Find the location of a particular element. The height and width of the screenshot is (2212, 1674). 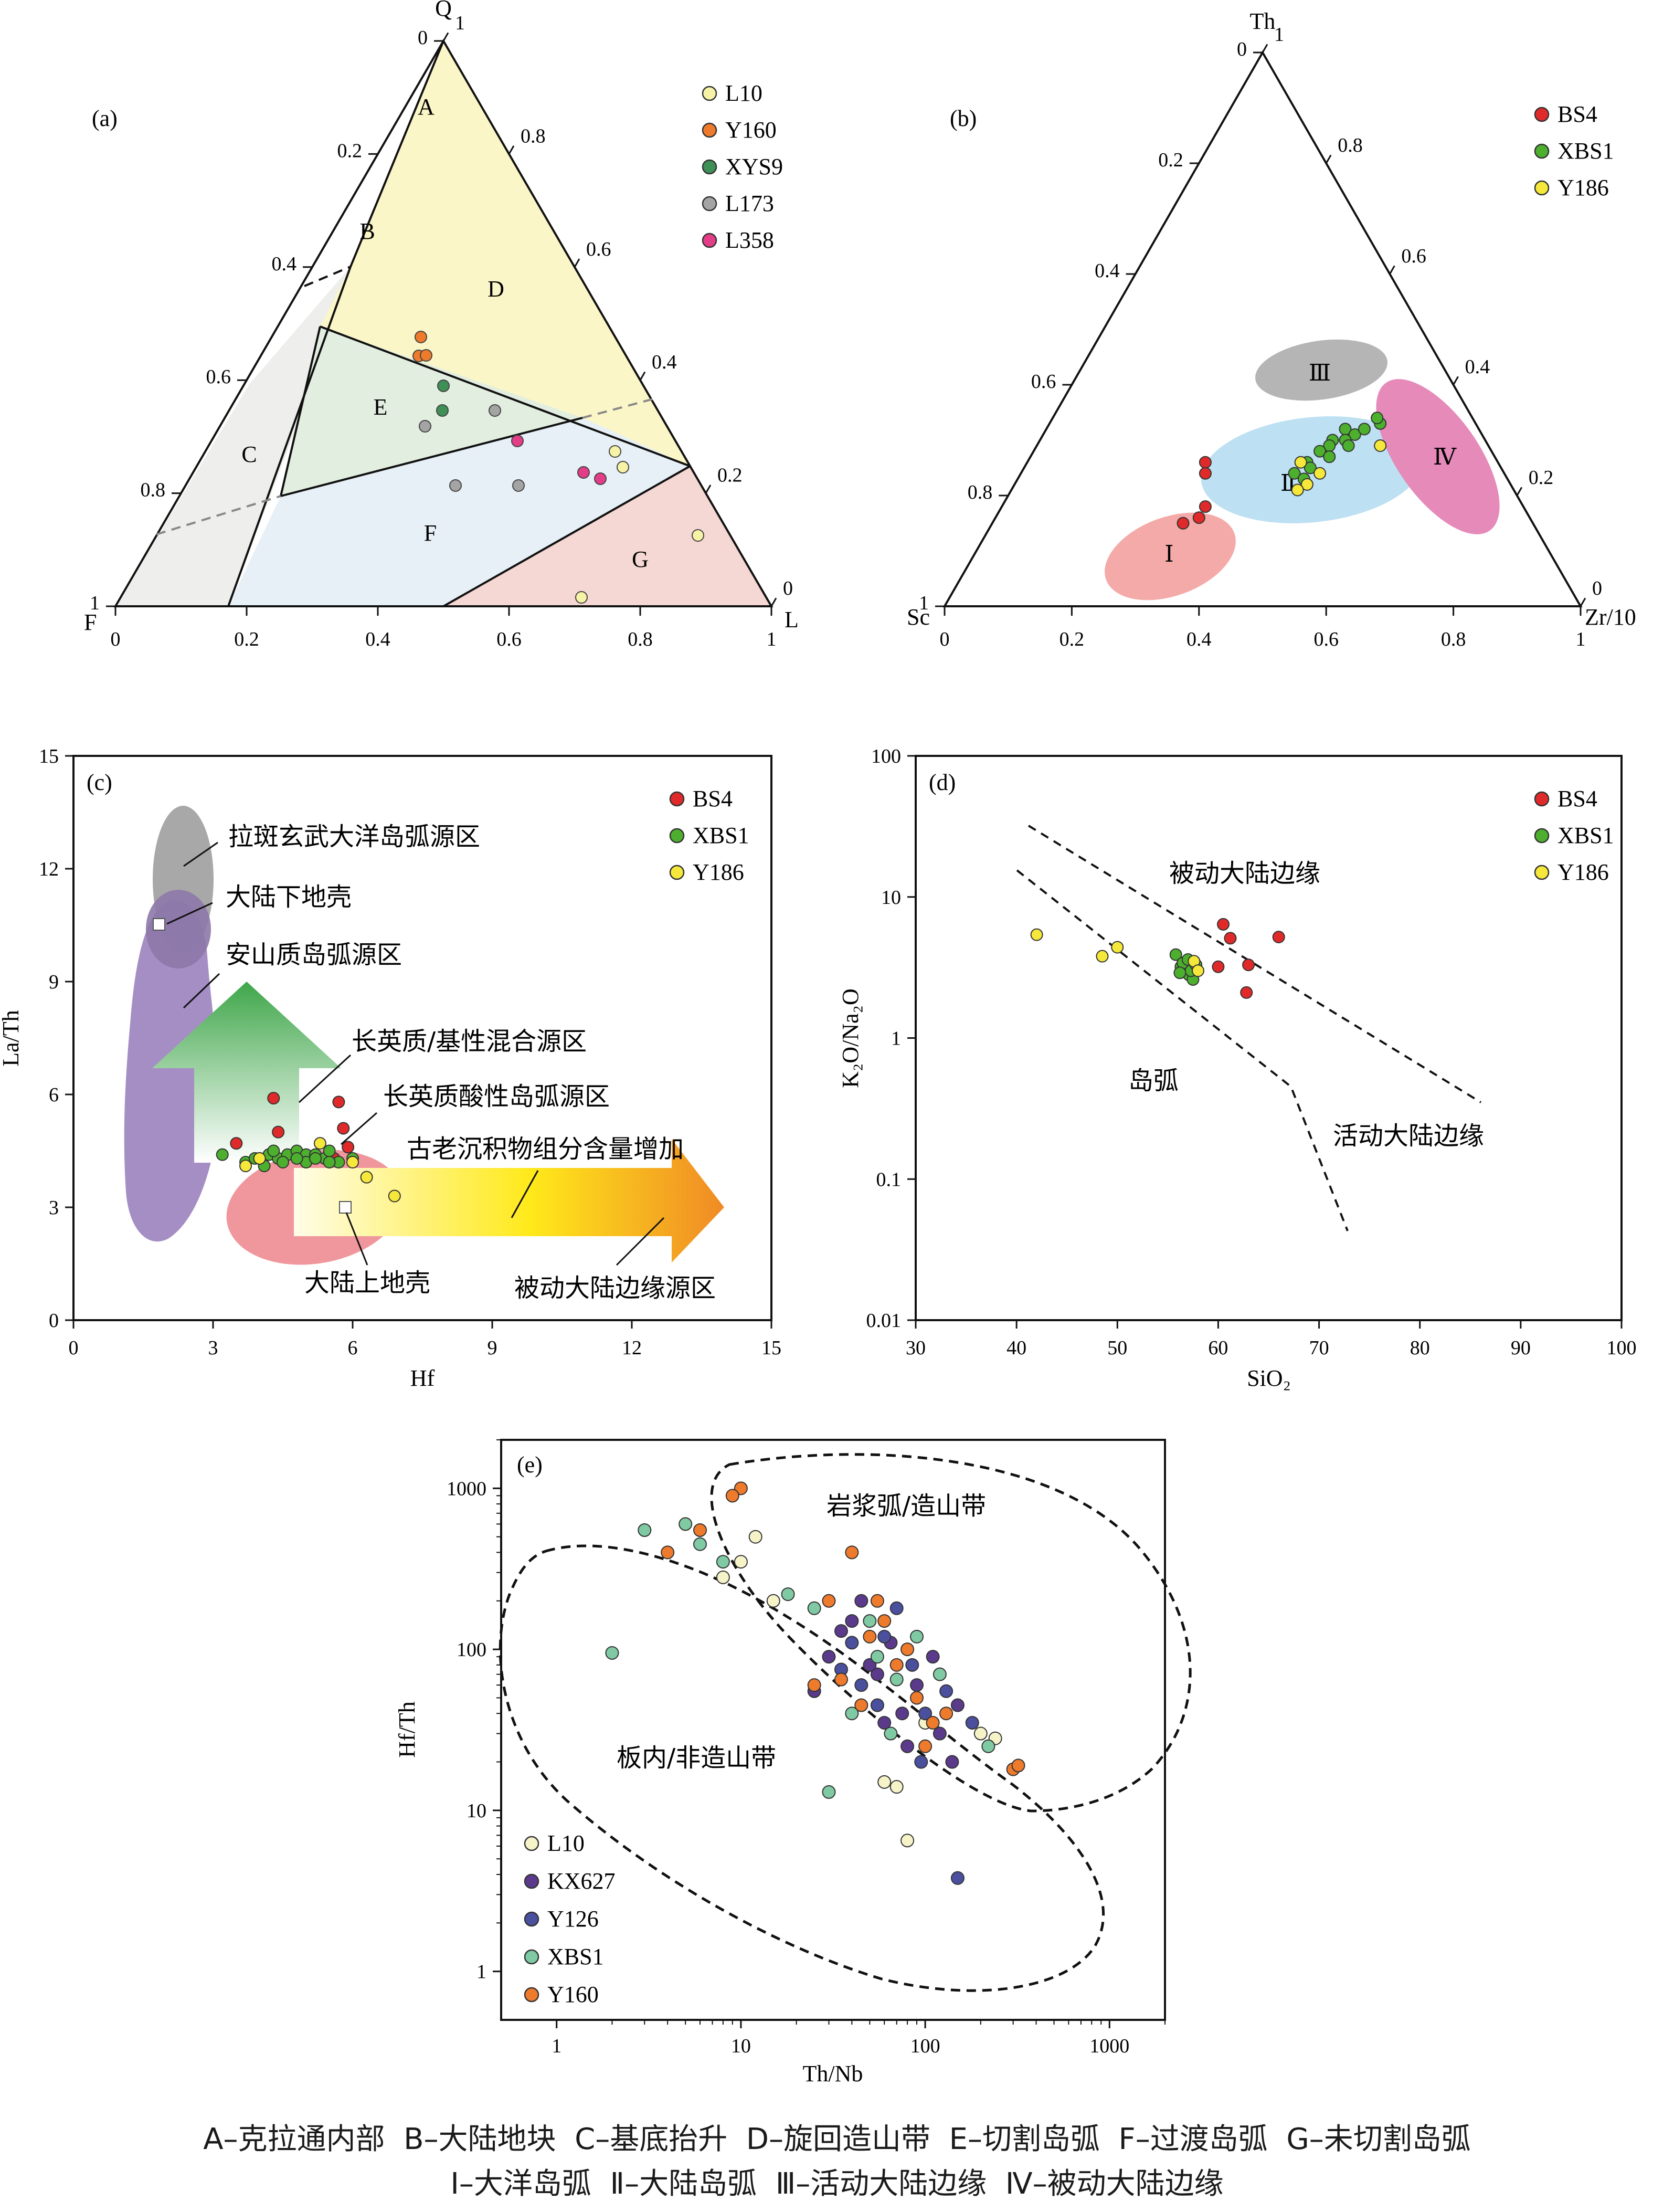

b-legend-label-2: Y186 is located at coordinates (1583, 188).